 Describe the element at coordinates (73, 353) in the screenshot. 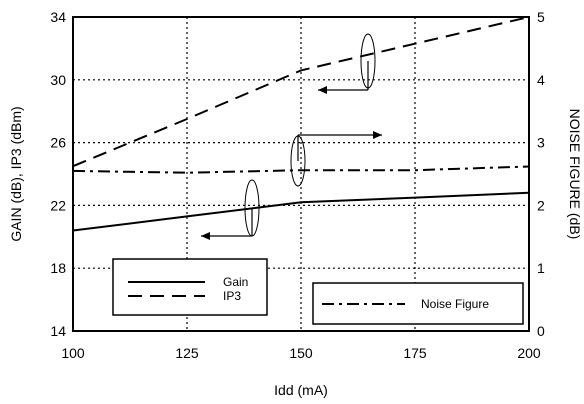

I see `x-tick-label: 100` at that location.